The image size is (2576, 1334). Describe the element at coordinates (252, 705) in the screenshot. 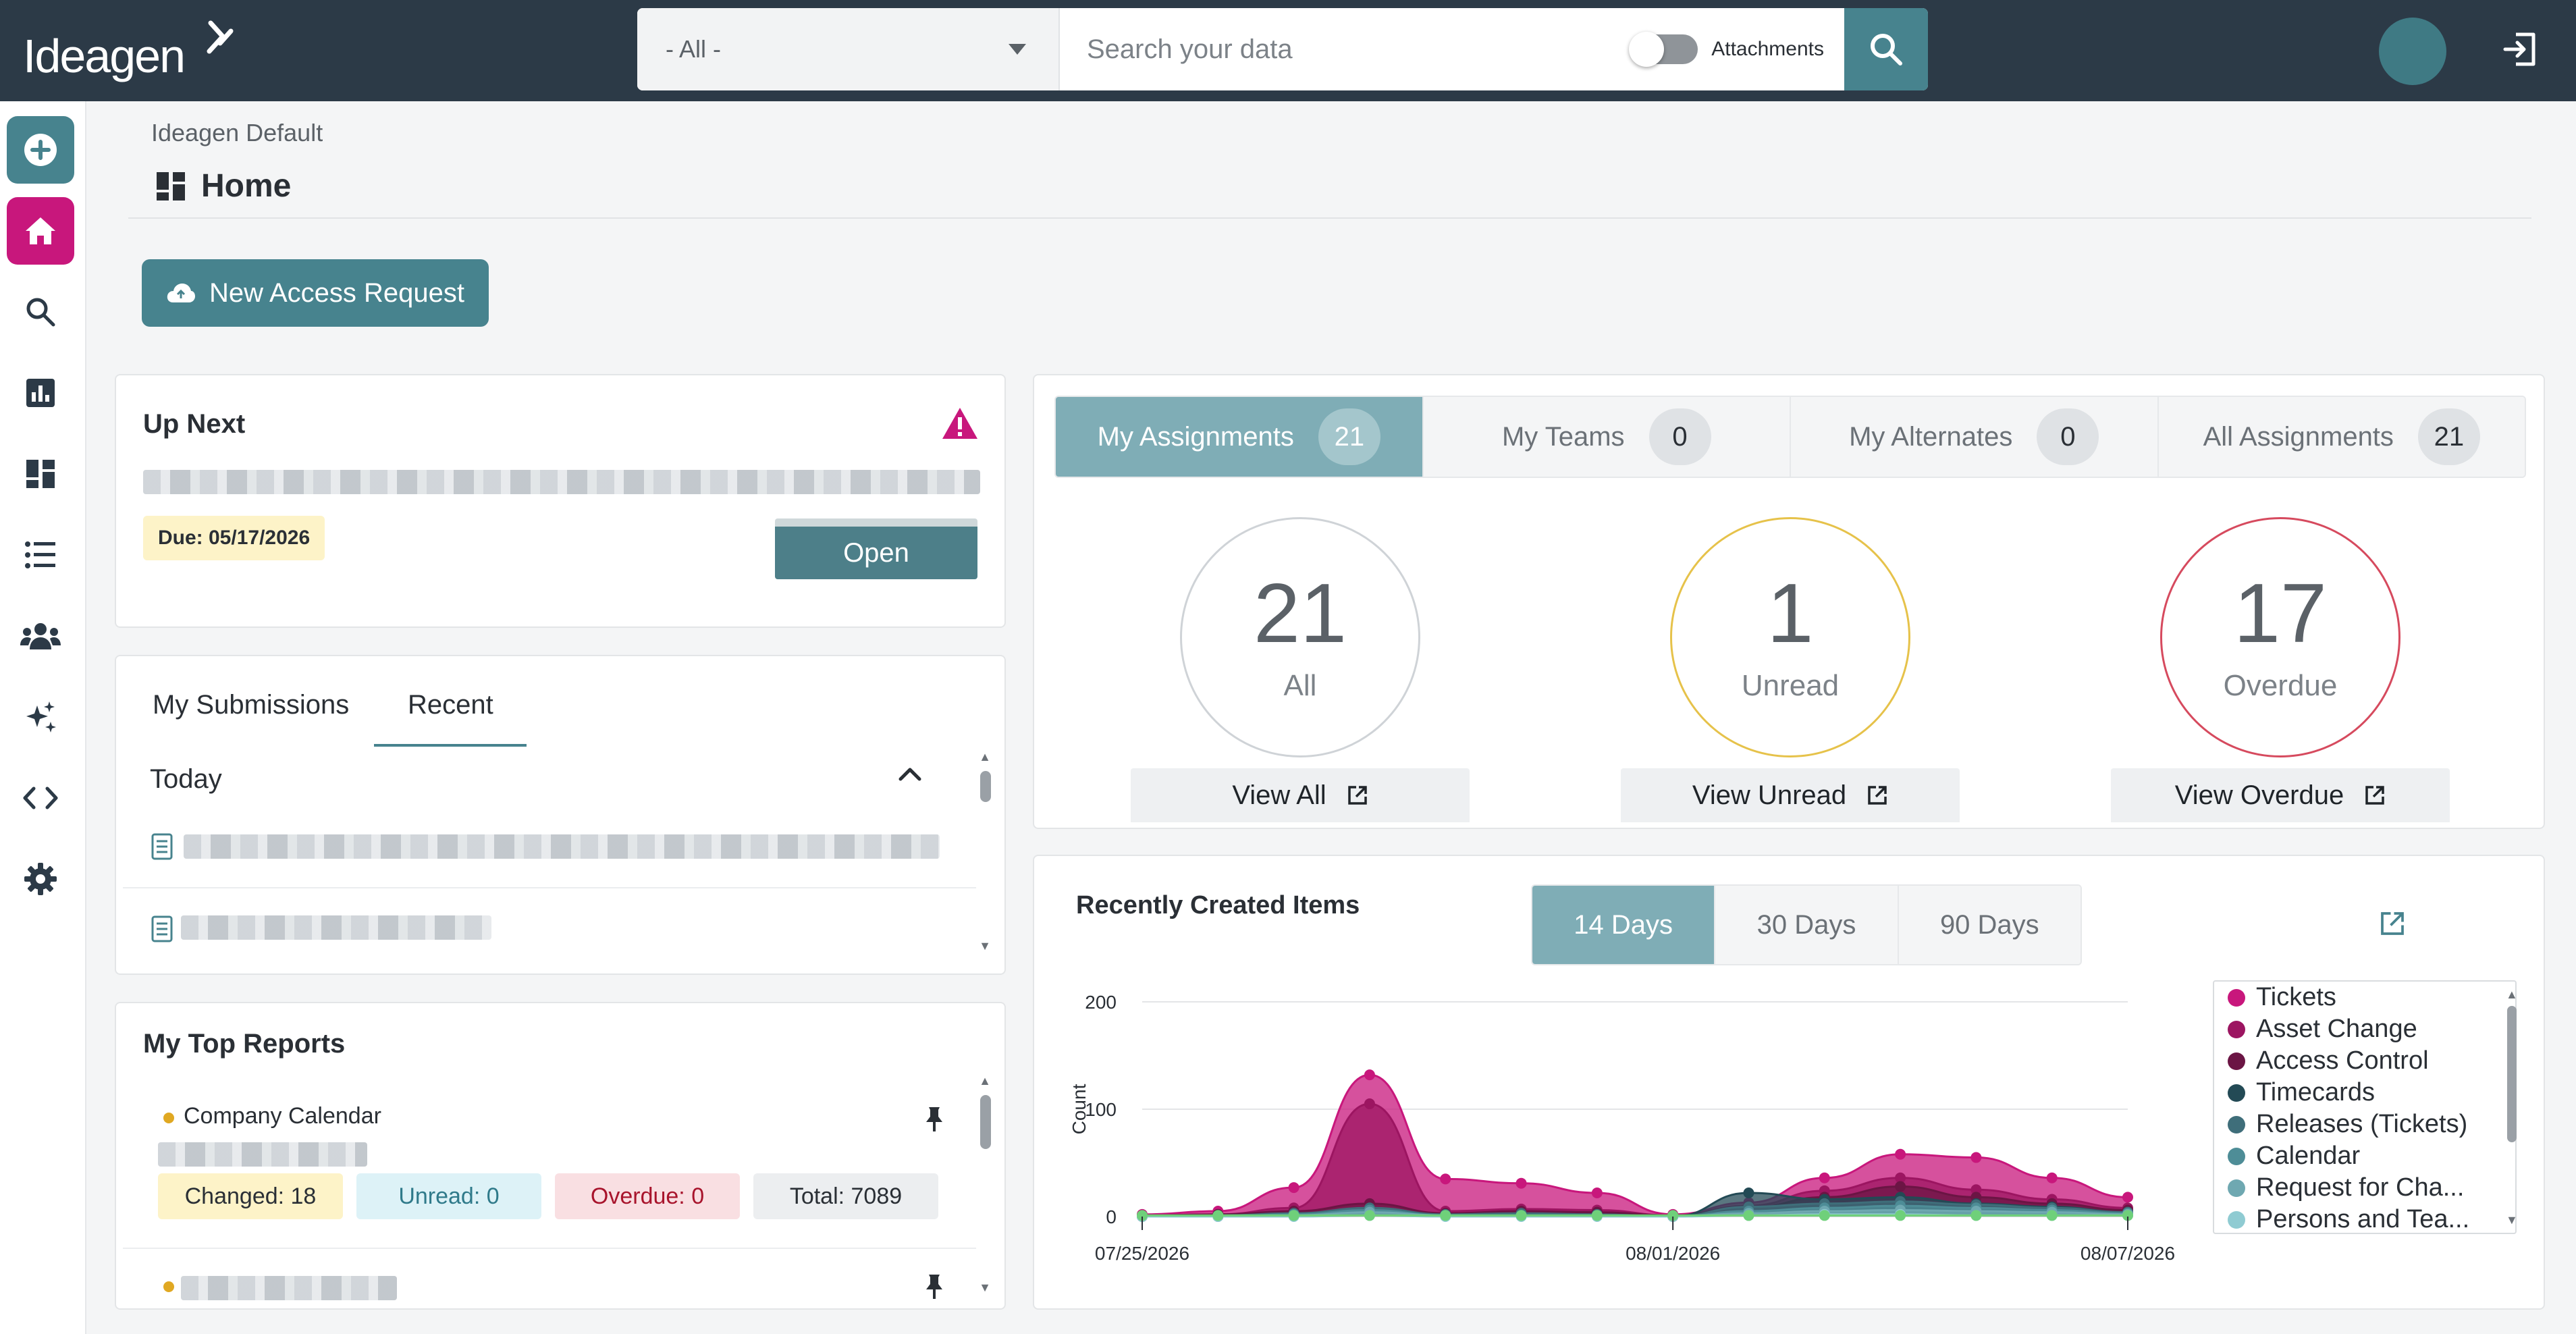

I see `tab-my-submissions: My Submissions` at that location.